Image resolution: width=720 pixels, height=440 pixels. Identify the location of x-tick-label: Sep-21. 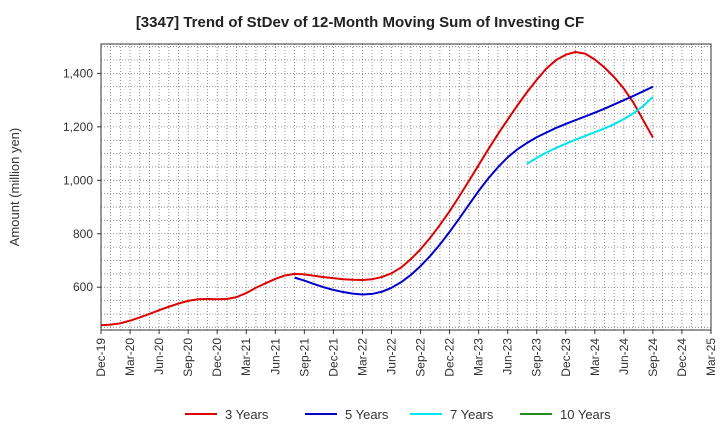
(304, 357).